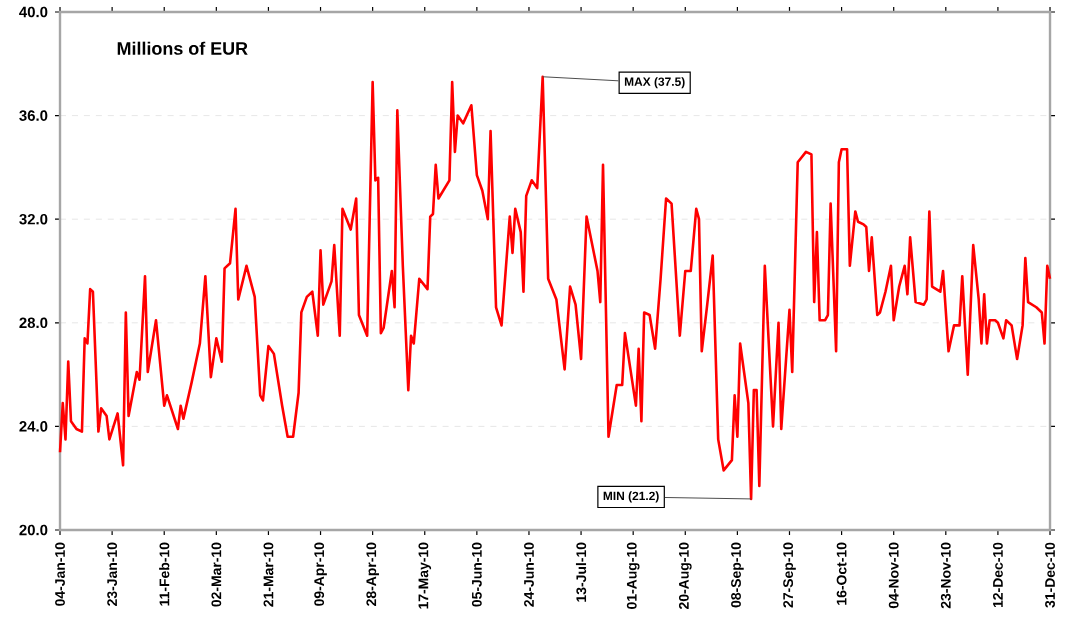 This screenshot has height=630, width=1078. Describe the element at coordinates (182, 48) in the screenshot. I see `text: Millions of EUR` at that location.